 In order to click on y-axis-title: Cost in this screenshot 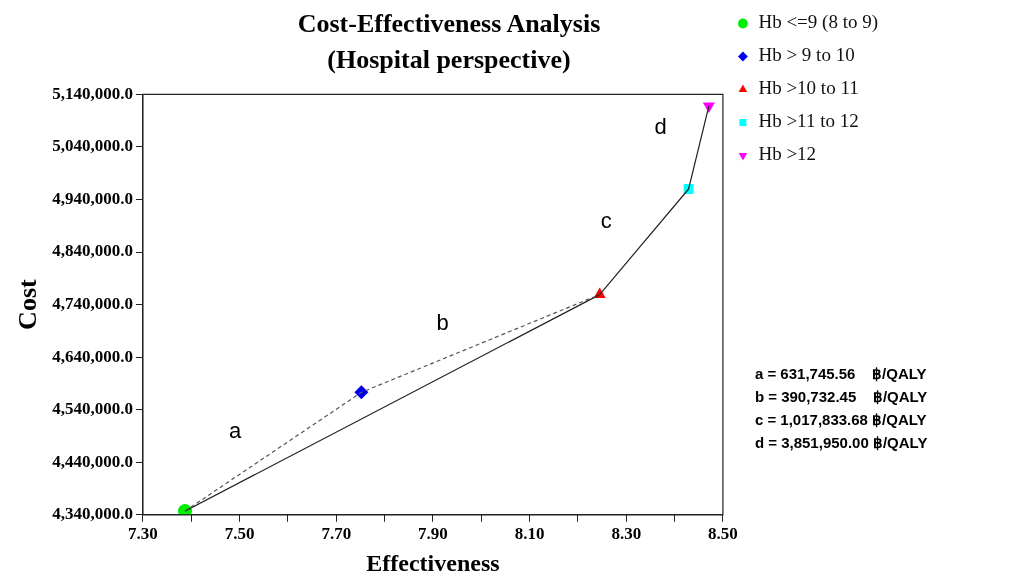, I will do `click(28, 304)`.